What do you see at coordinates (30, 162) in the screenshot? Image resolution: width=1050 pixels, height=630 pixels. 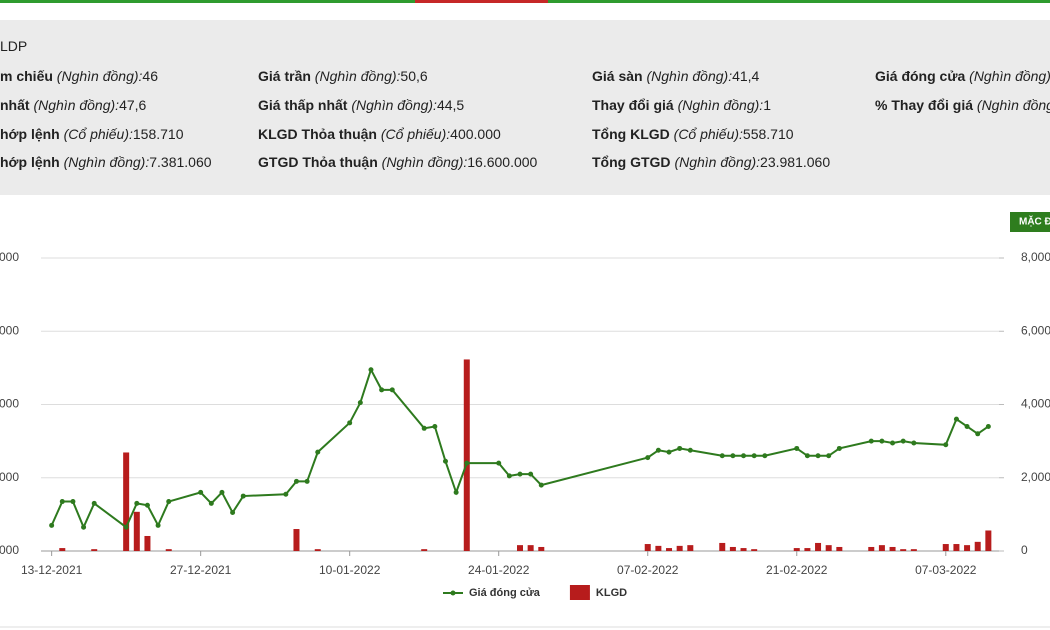 I see `info-label: hớp lệnh` at bounding box center [30, 162].